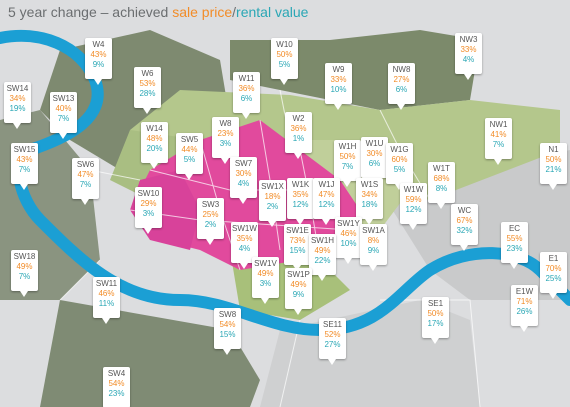 The image size is (570, 407). I want to click on district-pin-sw3: SW3 25% 2%, so click(210, 221).